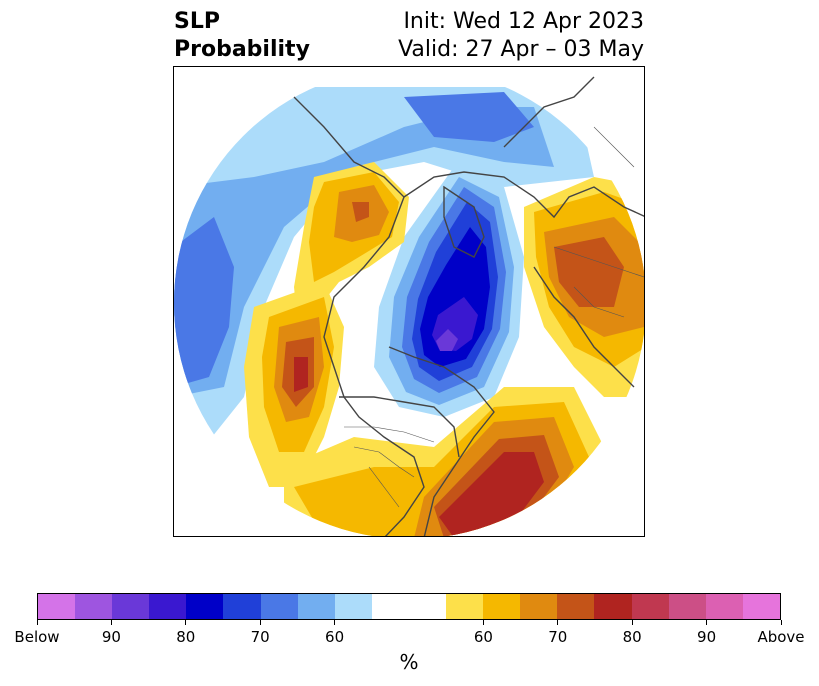 The width and height of the screenshot is (819, 686). What do you see at coordinates (409, 662) in the screenshot?
I see `colorbar-unit: %` at bounding box center [409, 662].